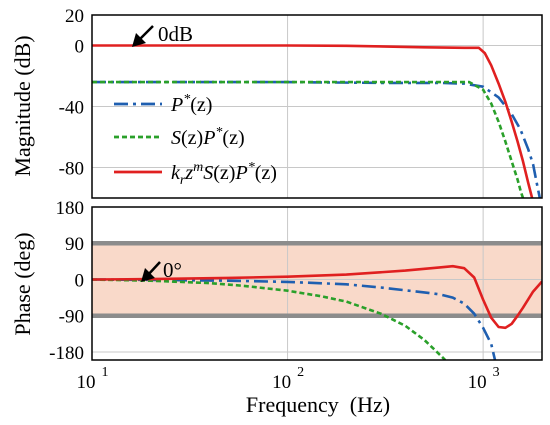 This screenshot has width=550, height=425. I want to click on x-tick-exponent: 1, so click(105, 372).